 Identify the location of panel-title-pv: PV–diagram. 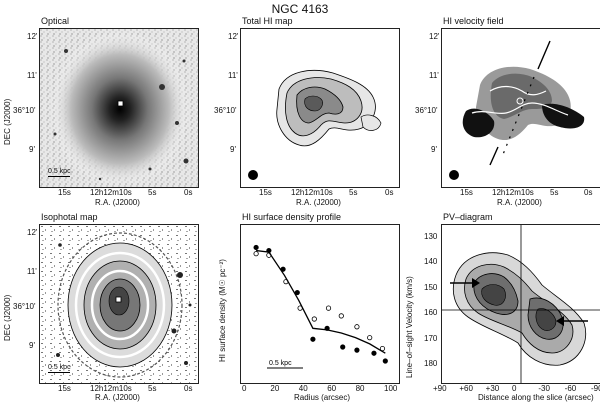
(468, 217).